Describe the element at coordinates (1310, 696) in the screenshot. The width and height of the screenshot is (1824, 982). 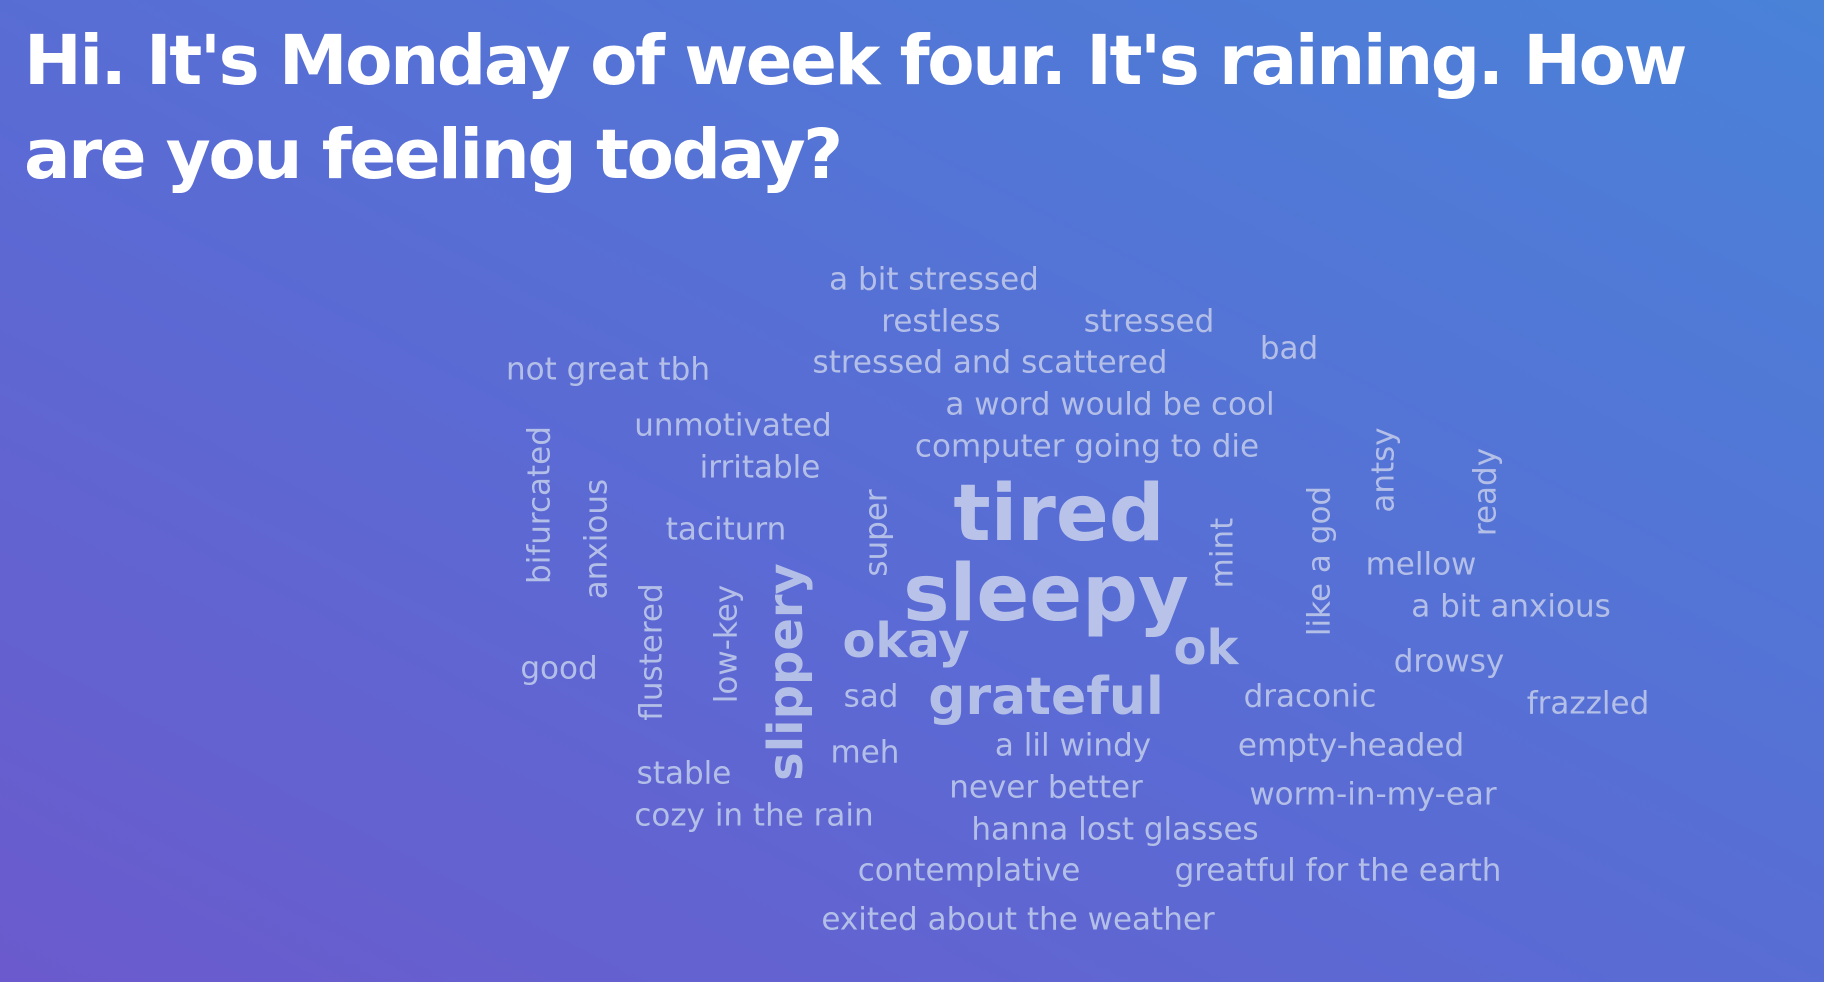
I see `word-draconic: draconic` at that location.